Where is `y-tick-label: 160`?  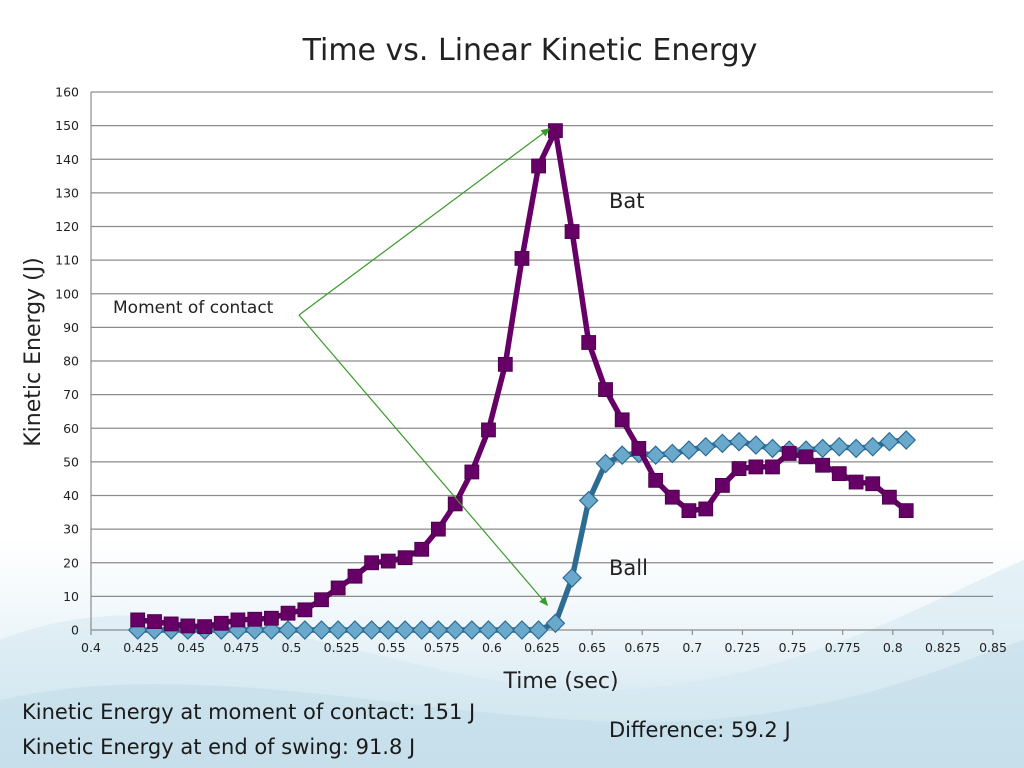
y-tick-label: 160 is located at coordinates (67, 92).